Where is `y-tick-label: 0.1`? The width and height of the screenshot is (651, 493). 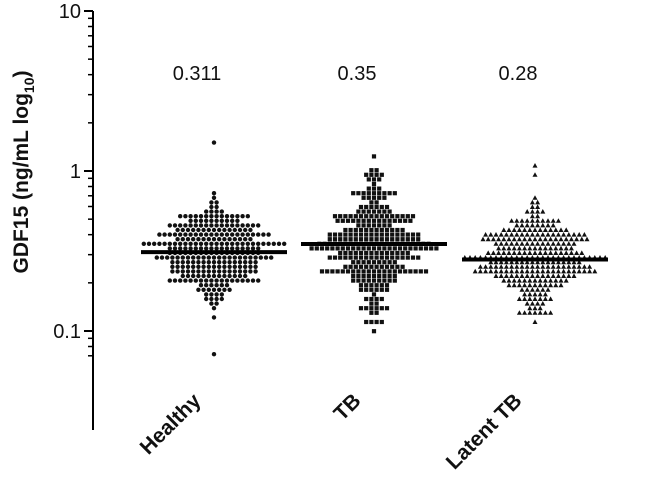 y-tick-label: 0.1 is located at coordinates (67, 332).